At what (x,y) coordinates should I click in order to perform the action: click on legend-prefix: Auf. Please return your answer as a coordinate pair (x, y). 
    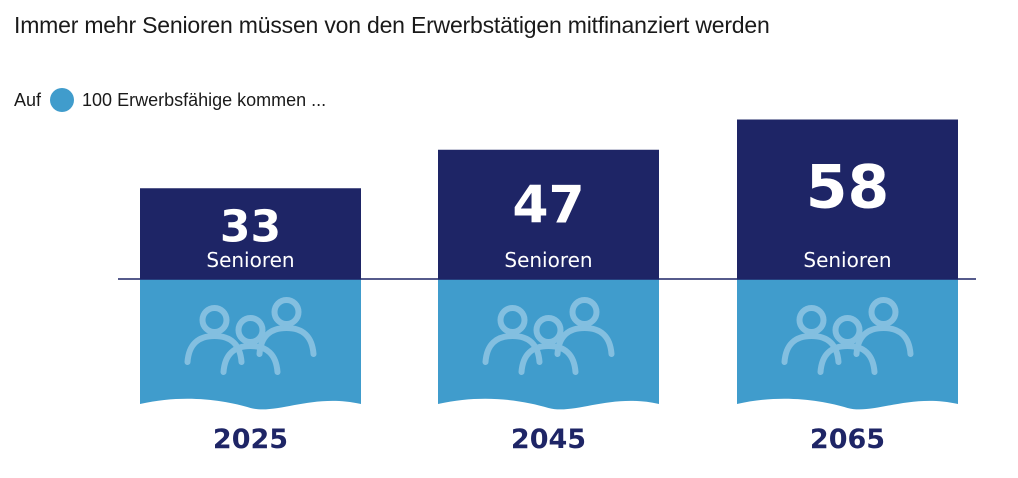
    Looking at the image, I should click on (28, 99).